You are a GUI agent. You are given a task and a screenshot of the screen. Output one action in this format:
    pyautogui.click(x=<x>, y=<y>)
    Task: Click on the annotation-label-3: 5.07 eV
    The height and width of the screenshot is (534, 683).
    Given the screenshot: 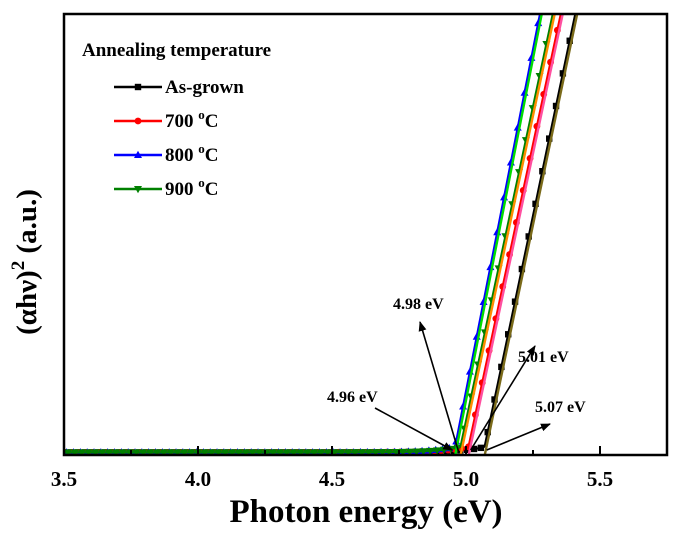 What is the action you would take?
    pyautogui.click(x=560, y=407)
    